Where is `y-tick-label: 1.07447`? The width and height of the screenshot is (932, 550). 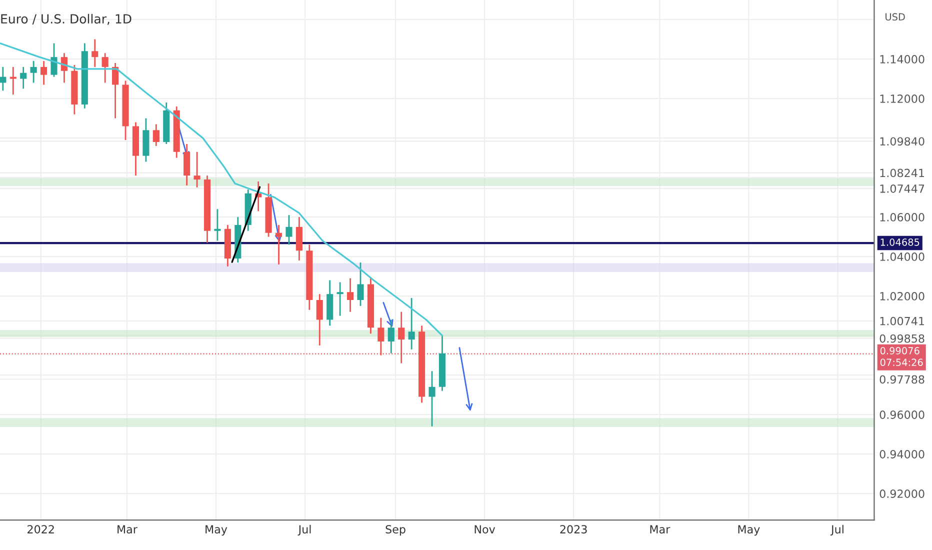 y-tick-label: 1.07447 is located at coordinates (902, 188).